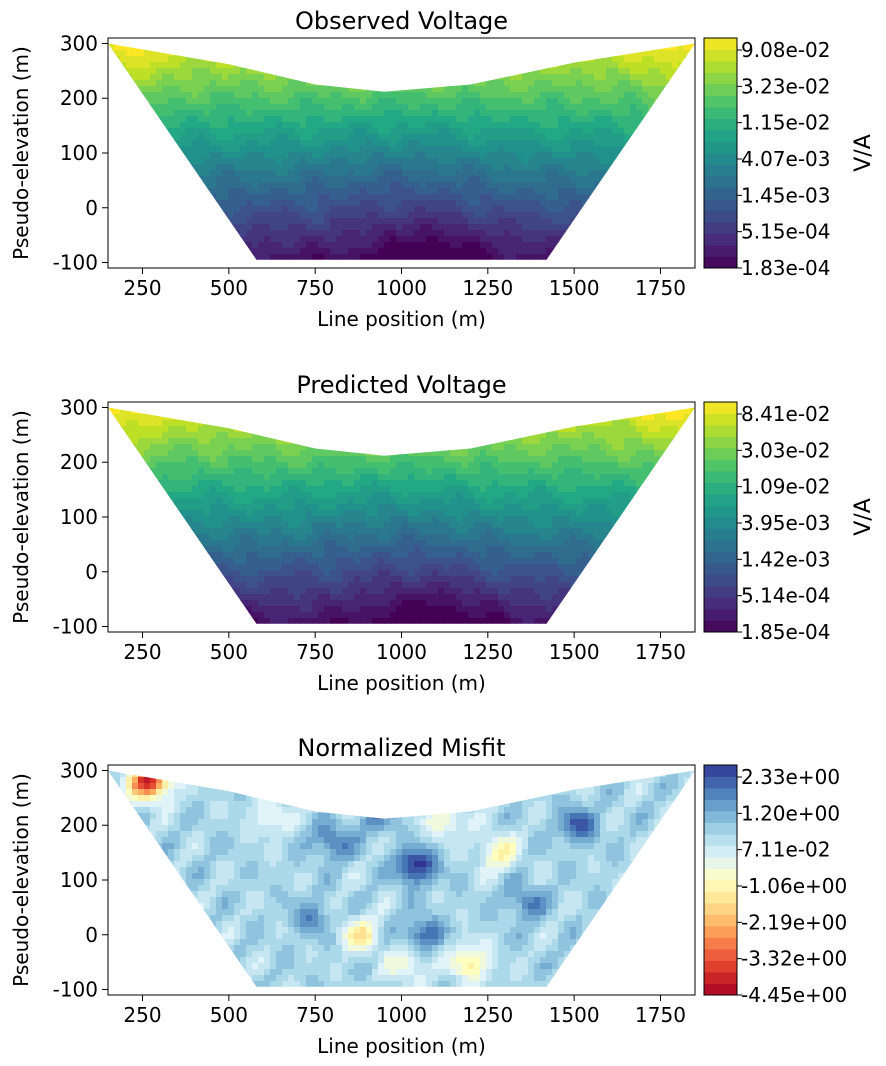 The height and width of the screenshot is (1066, 886). What do you see at coordinates (786, 232) in the screenshot?
I see `colorbar-tick-label: 5.15e-04` at bounding box center [786, 232].